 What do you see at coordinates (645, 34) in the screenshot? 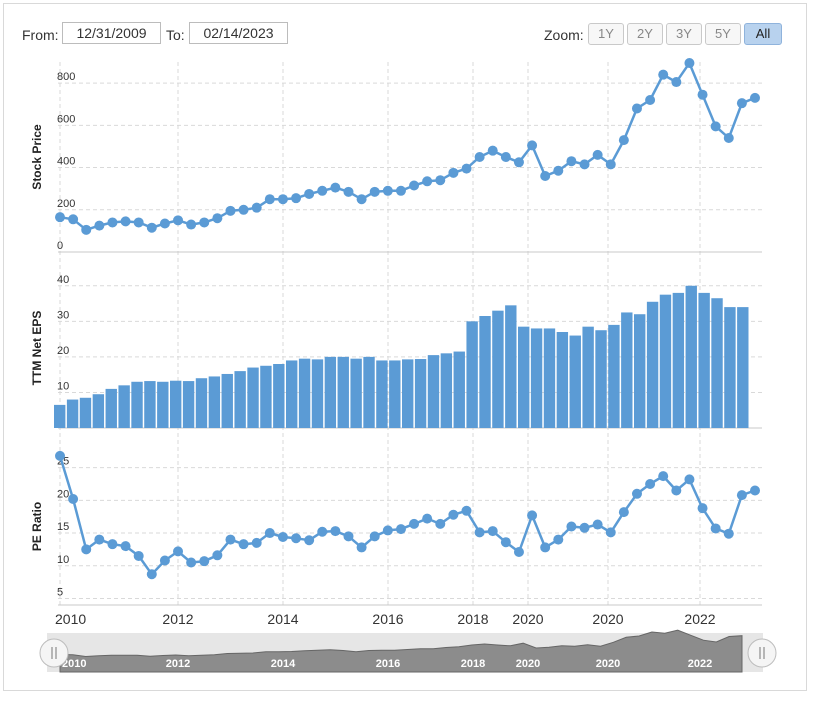
I see `zoom-2y-button: 2Y` at bounding box center [645, 34].